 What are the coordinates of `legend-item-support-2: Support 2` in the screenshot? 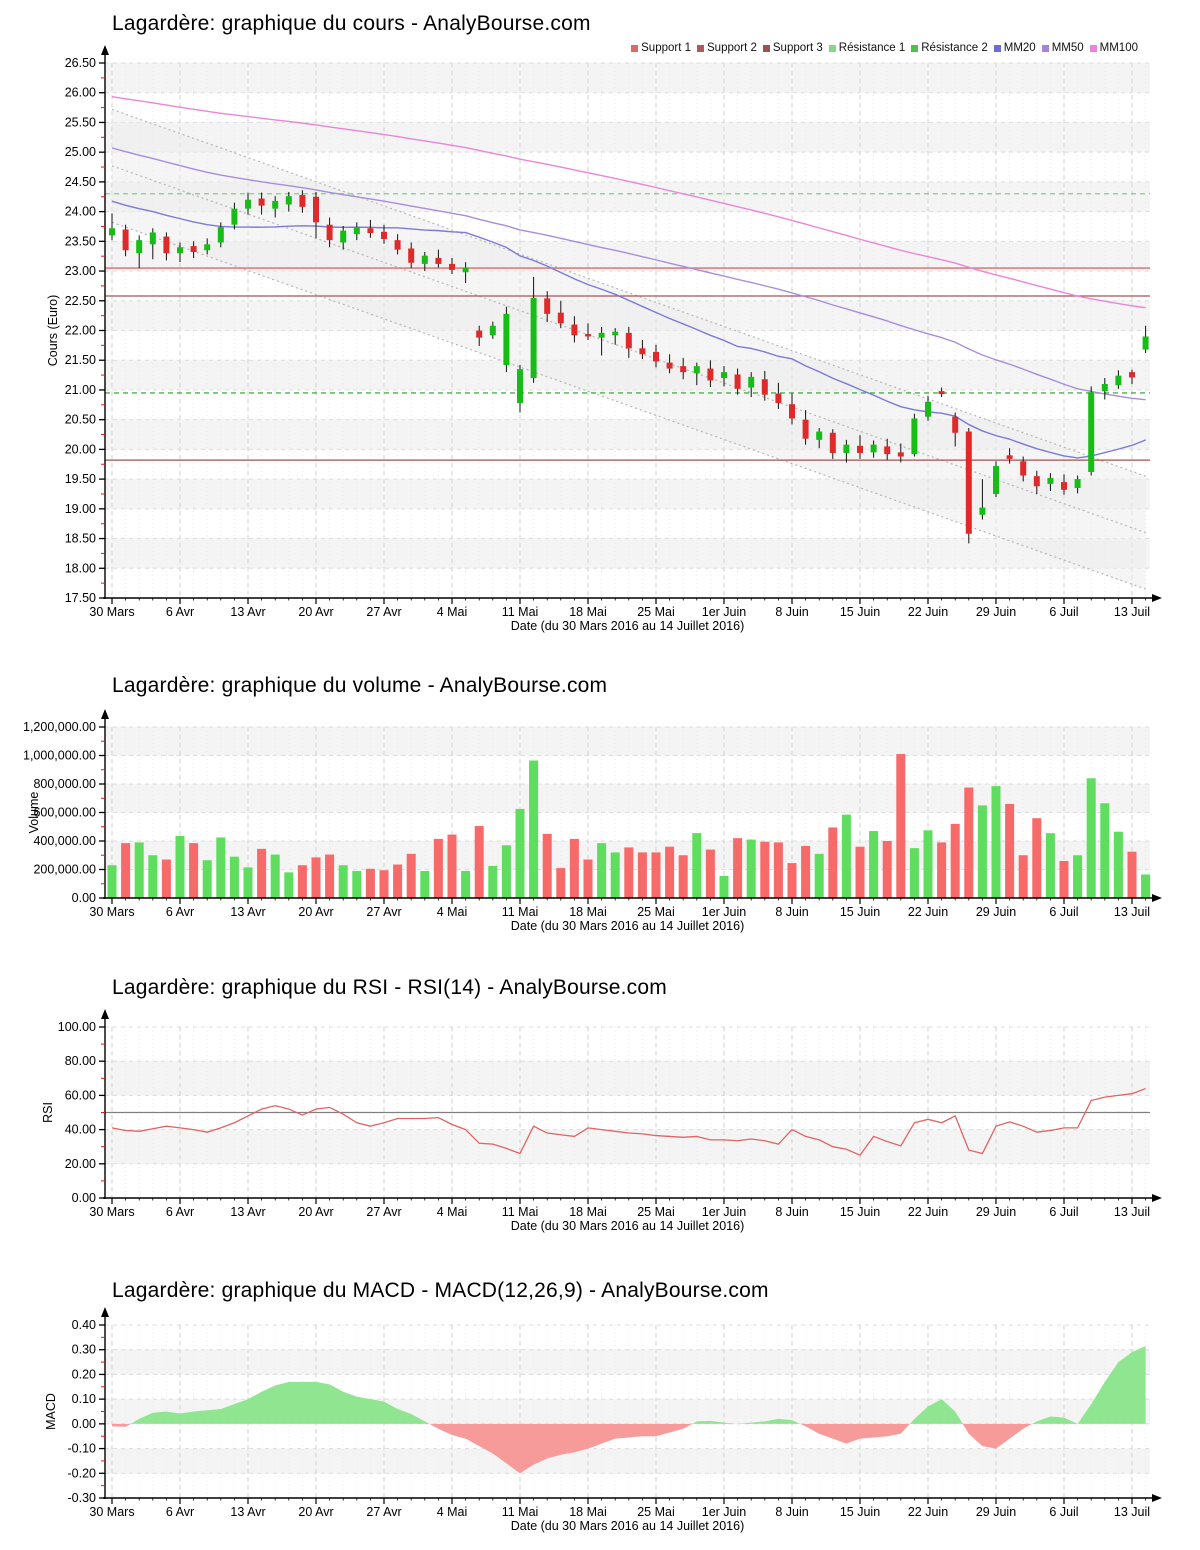 It's located at (727, 48).